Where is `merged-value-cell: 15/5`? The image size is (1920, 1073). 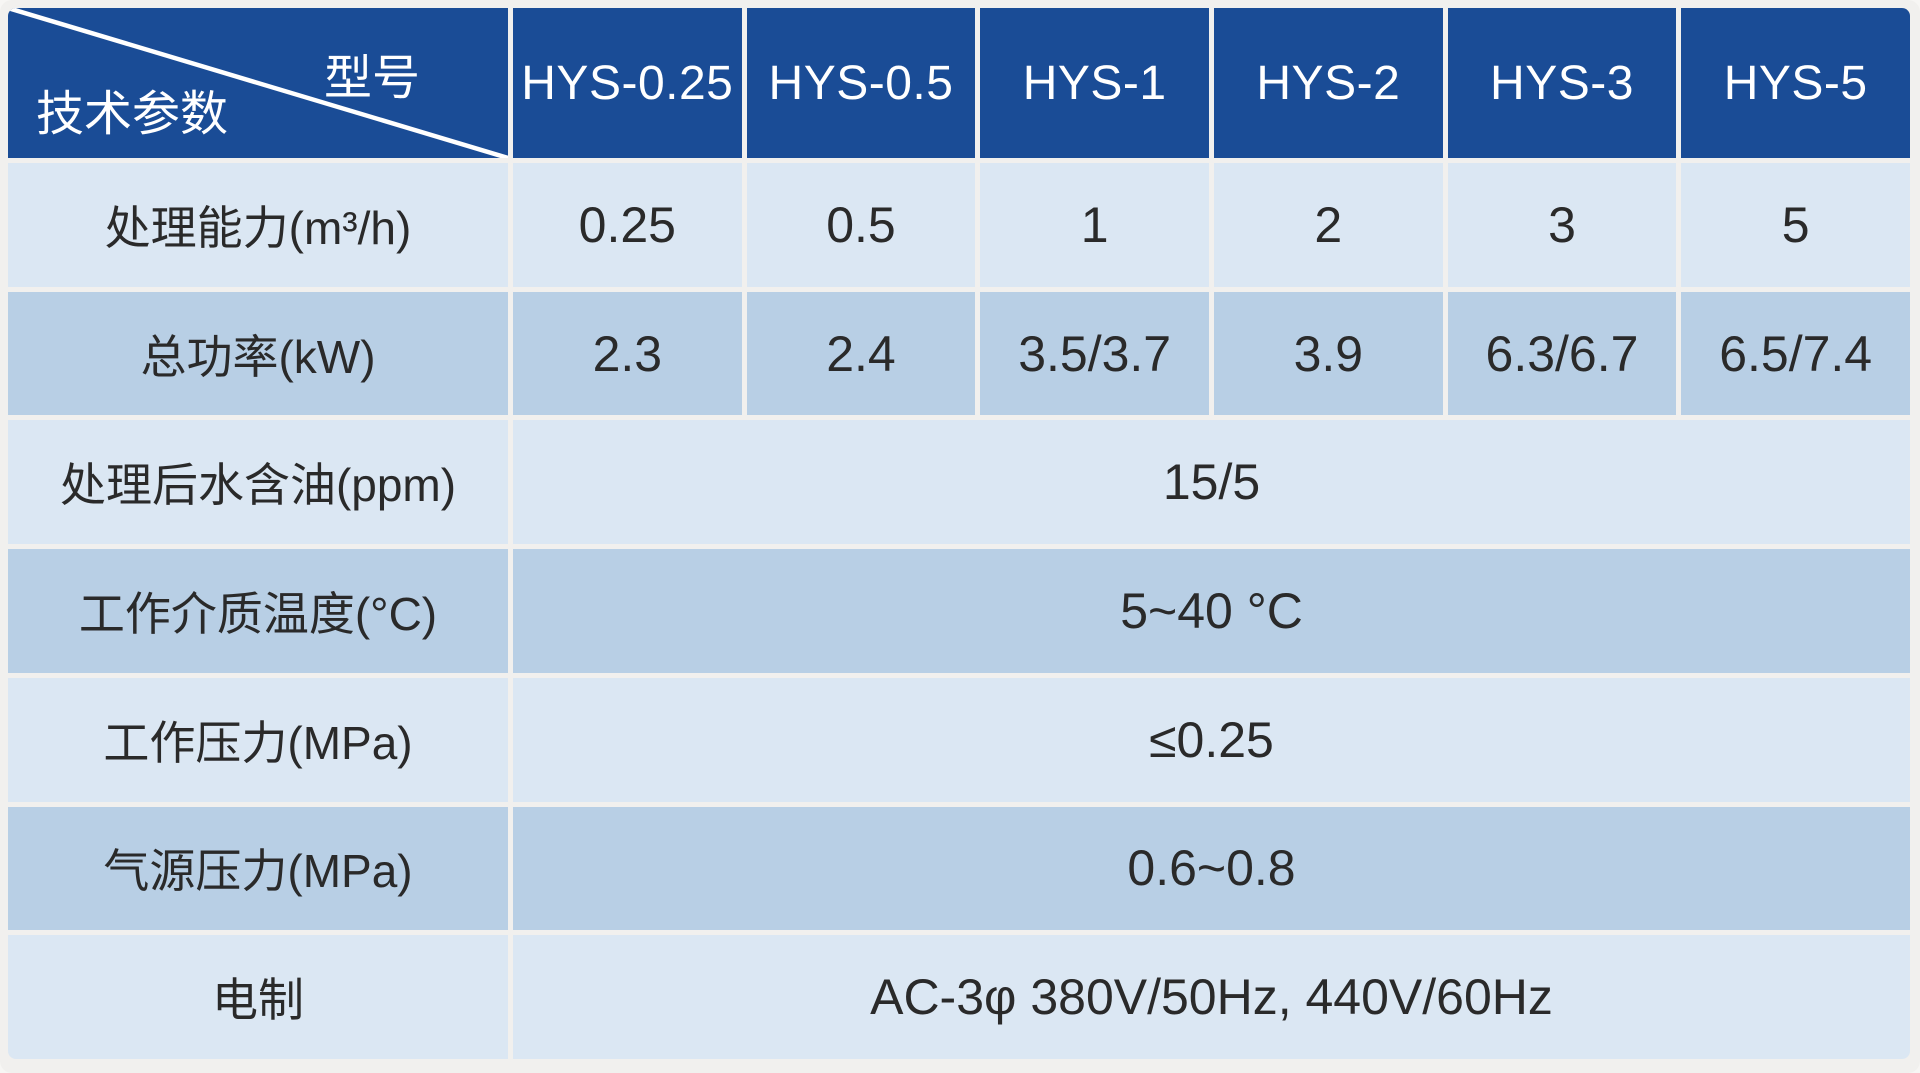 merged-value-cell: 15/5 is located at coordinates (1211, 482).